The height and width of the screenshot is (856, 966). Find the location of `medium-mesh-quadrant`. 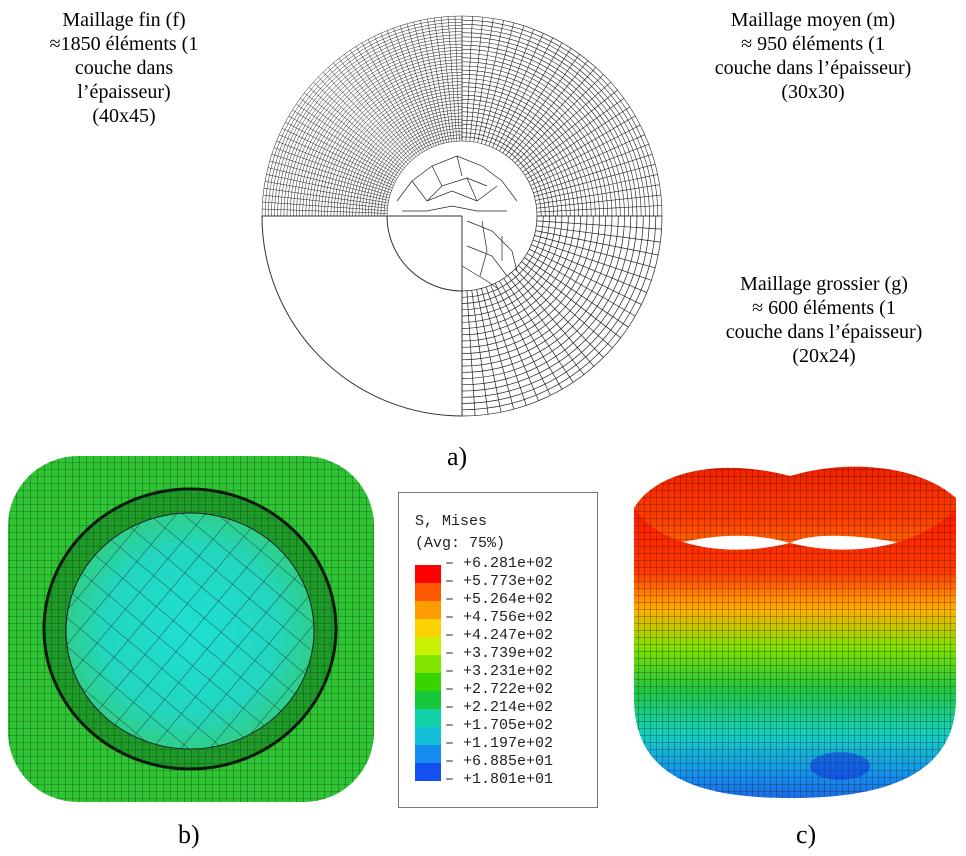

medium-mesh-quadrant is located at coordinates (562, 116).